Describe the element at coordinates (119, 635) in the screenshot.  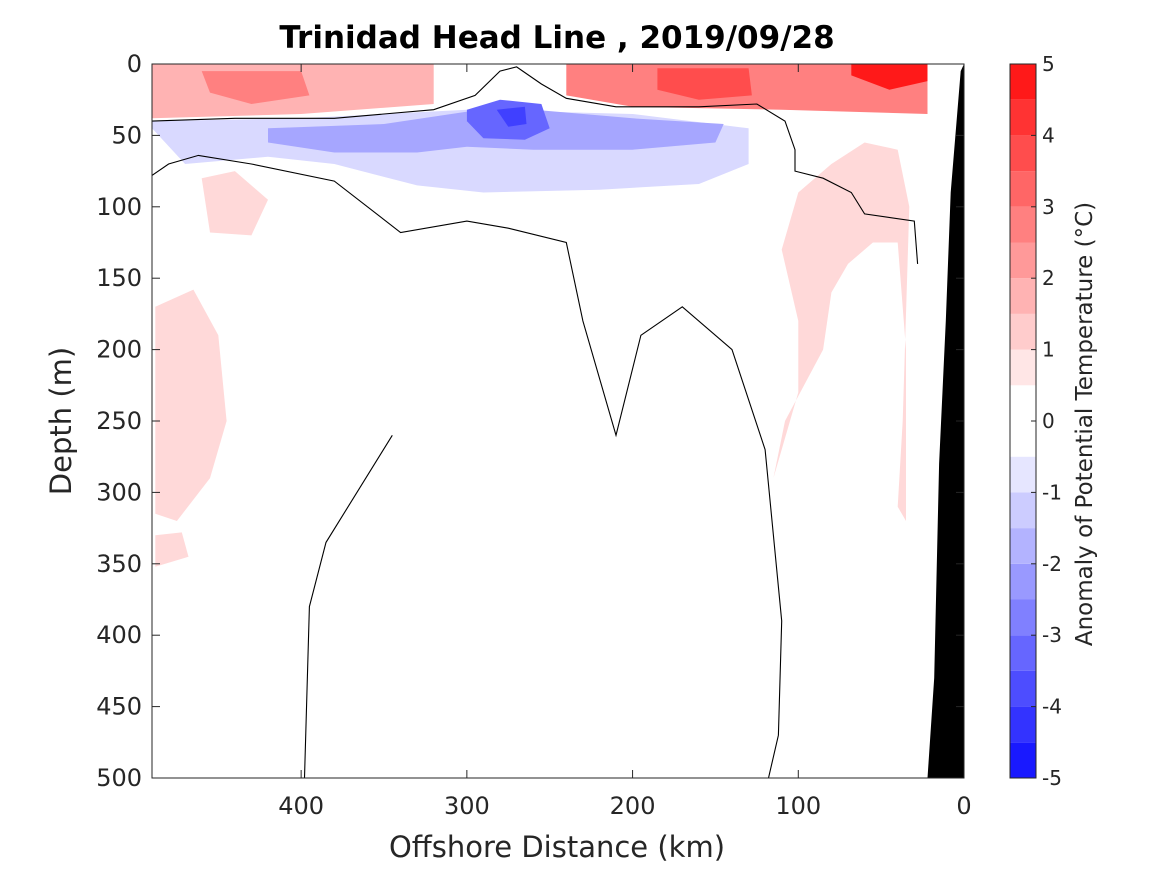
I see `y-tick-label: 400` at that location.